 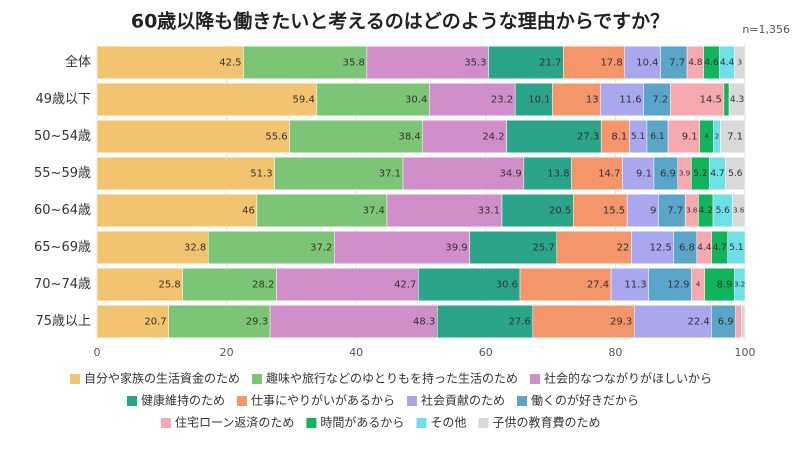 What do you see at coordinates (227, 352) in the screenshot?
I see `x-tick-label: 20` at bounding box center [227, 352].